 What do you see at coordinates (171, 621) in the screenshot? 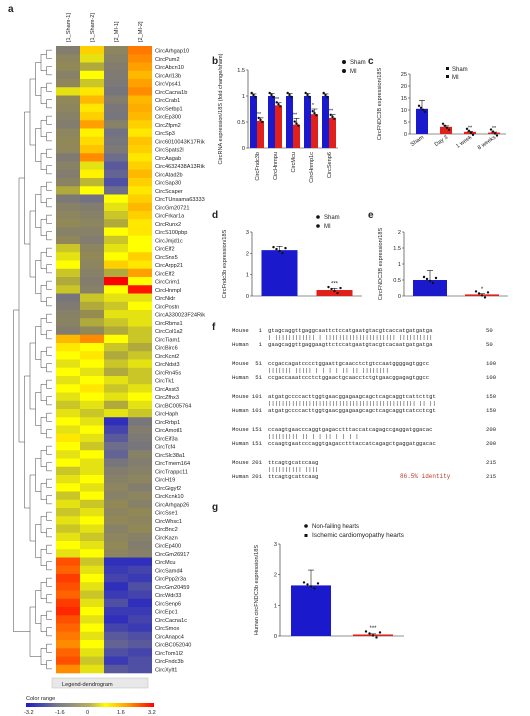
I see `heatmap-row-label: CircCacna1c` at bounding box center [171, 621].